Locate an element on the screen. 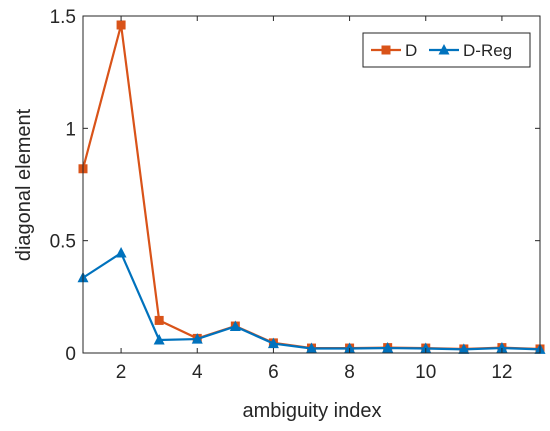 The height and width of the screenshot is (431, 550). y-tick-label-0: 0 is located at coordinates (70, 354).